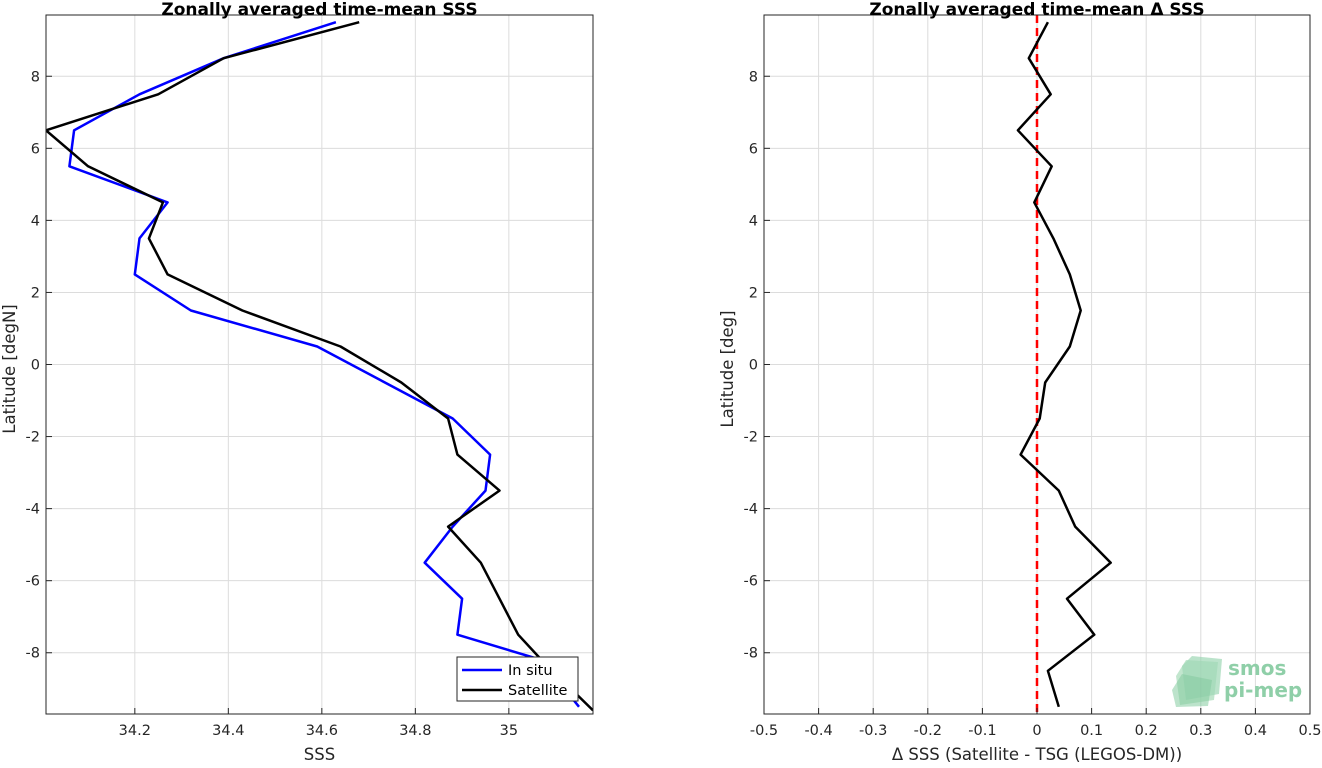  Describe the element at coordinates (35, 77) in the screenshot. I see `sss-ytick-label: 8` at that location.